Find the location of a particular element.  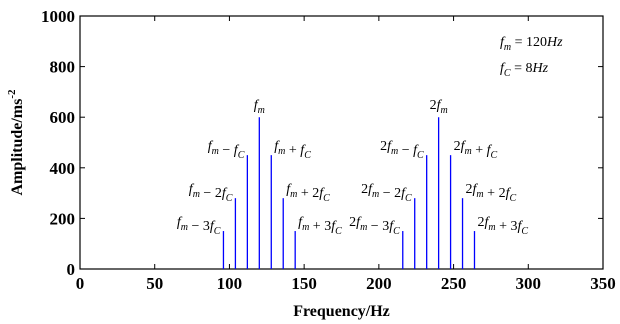

x-tick-label: 150 is located at coordinates (304, 283).